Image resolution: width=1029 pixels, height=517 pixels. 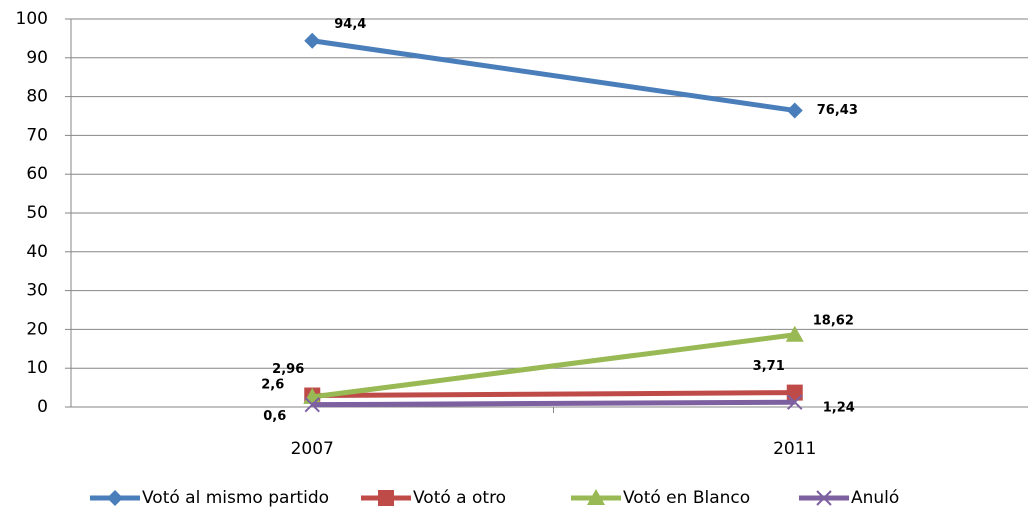 I want to click on y-tick-label: 100, so click(x=32, y=19).